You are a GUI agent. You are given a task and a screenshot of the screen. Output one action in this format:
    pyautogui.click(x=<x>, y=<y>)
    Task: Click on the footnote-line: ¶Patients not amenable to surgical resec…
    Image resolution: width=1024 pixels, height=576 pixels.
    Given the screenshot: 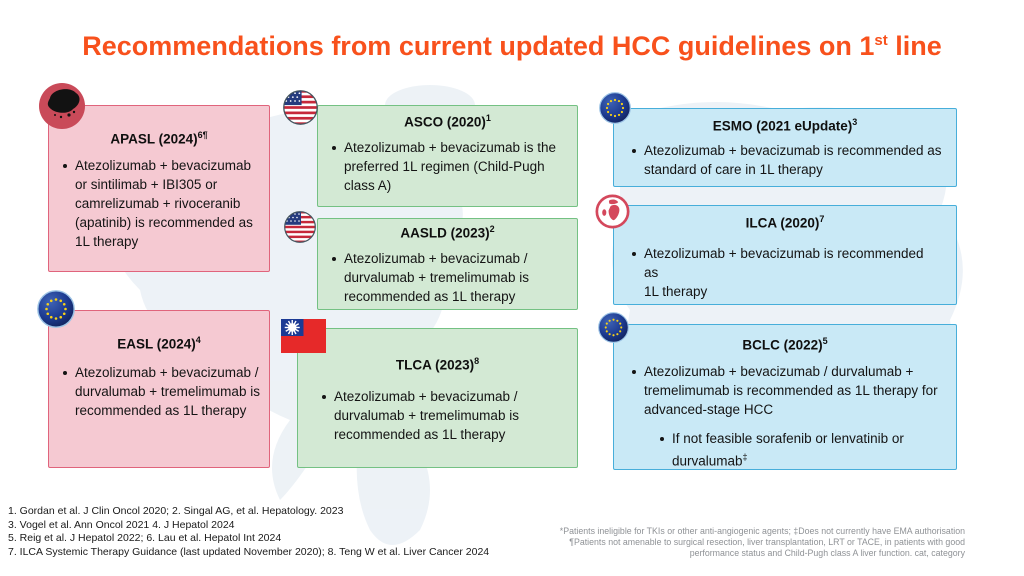 What is the action you would take?
    pyautogui.click(x=767, y=542)
    